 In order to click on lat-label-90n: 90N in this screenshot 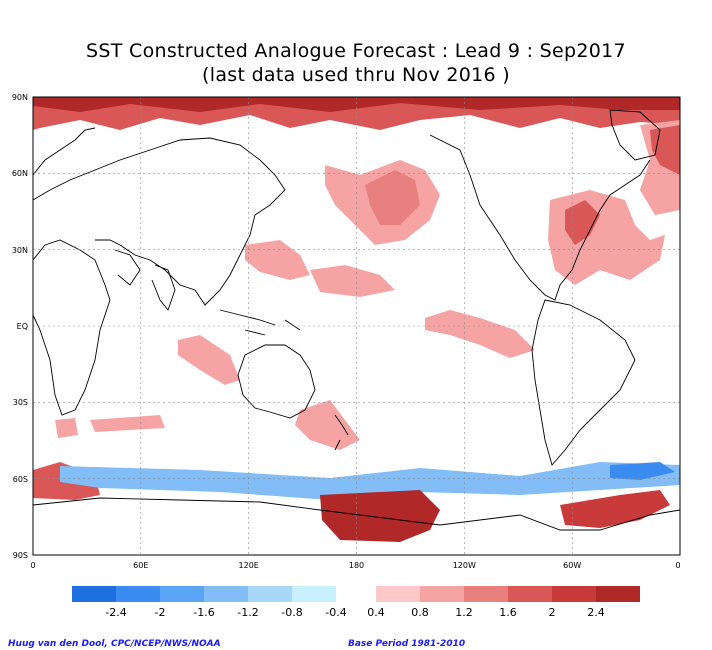, I will do `click(20, 97)`.